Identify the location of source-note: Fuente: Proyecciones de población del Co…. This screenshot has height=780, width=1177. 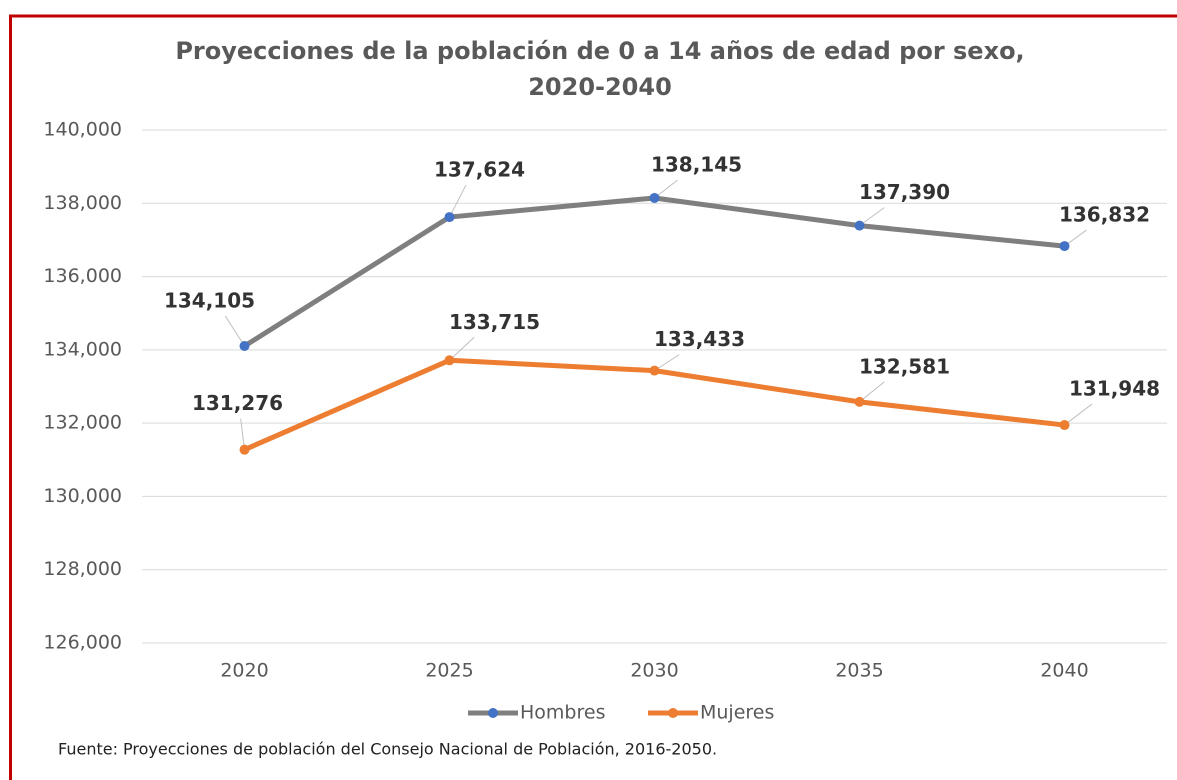
(387, 749).